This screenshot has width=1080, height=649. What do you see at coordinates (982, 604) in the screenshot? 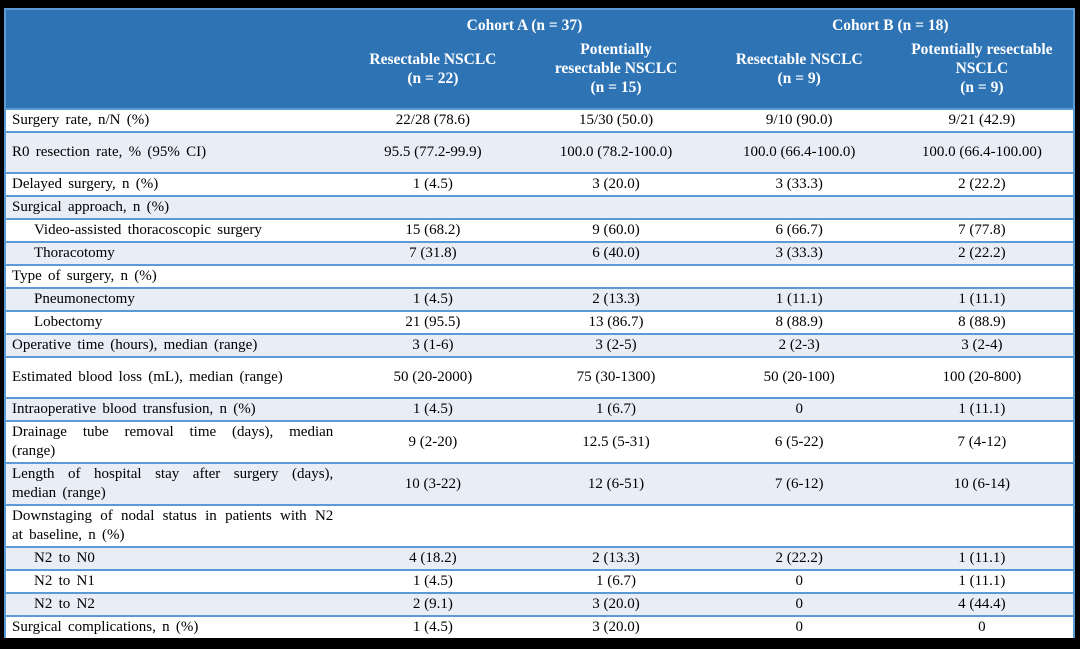
I see `cell-value: 4 (44.4)` at bounding box center [982, 604].